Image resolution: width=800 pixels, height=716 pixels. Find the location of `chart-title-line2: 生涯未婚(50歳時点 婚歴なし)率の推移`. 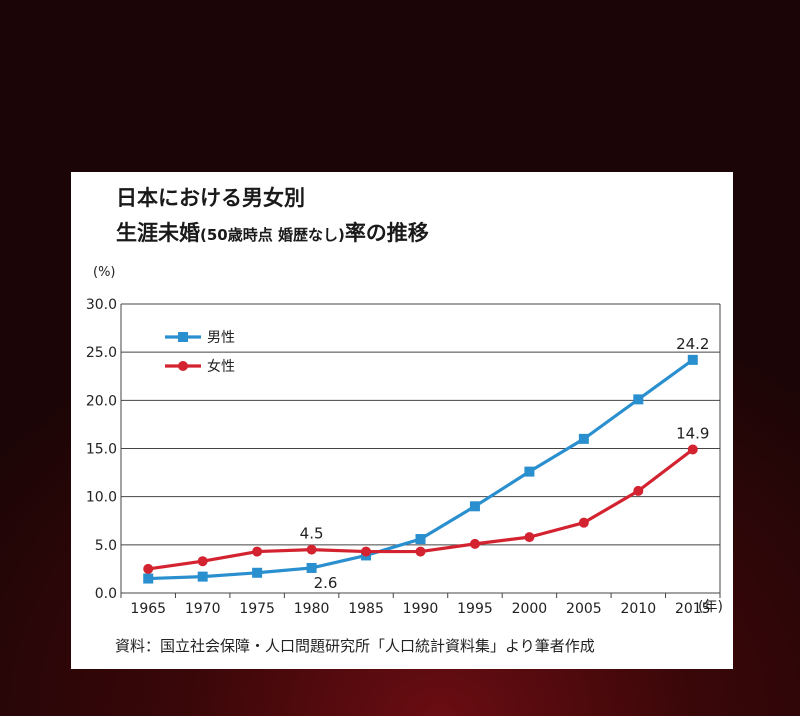

chart-title-line2: 生涯未婚(50歳時点 婚歴なし)率の推移 is located at coordinates (272, 232).